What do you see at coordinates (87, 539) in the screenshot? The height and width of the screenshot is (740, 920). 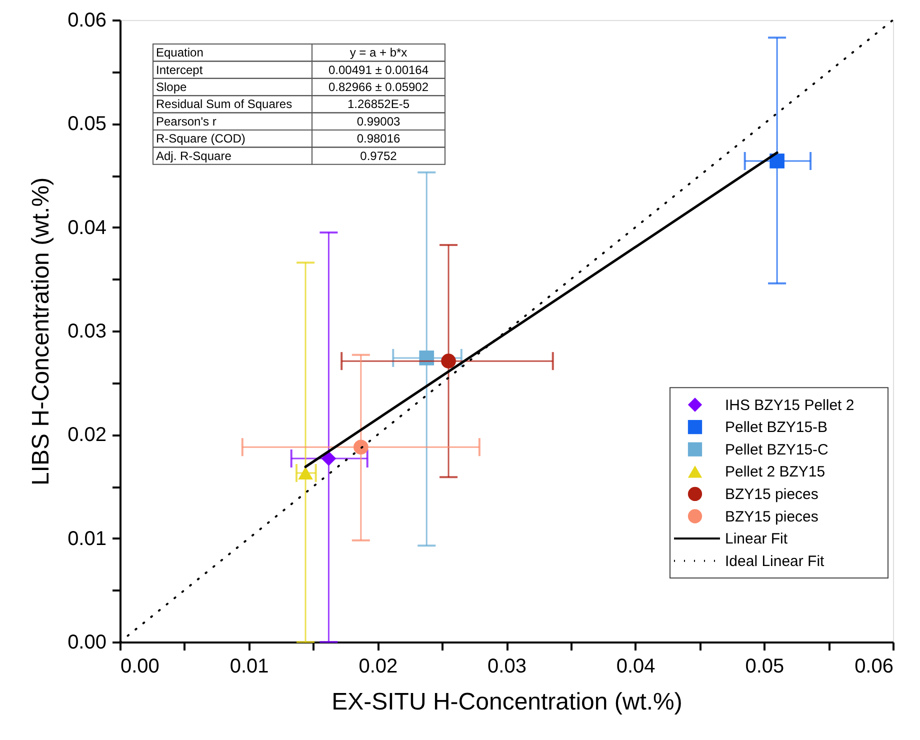 I see `y-tick-label: 0.01` at bounding box center [87, 539].